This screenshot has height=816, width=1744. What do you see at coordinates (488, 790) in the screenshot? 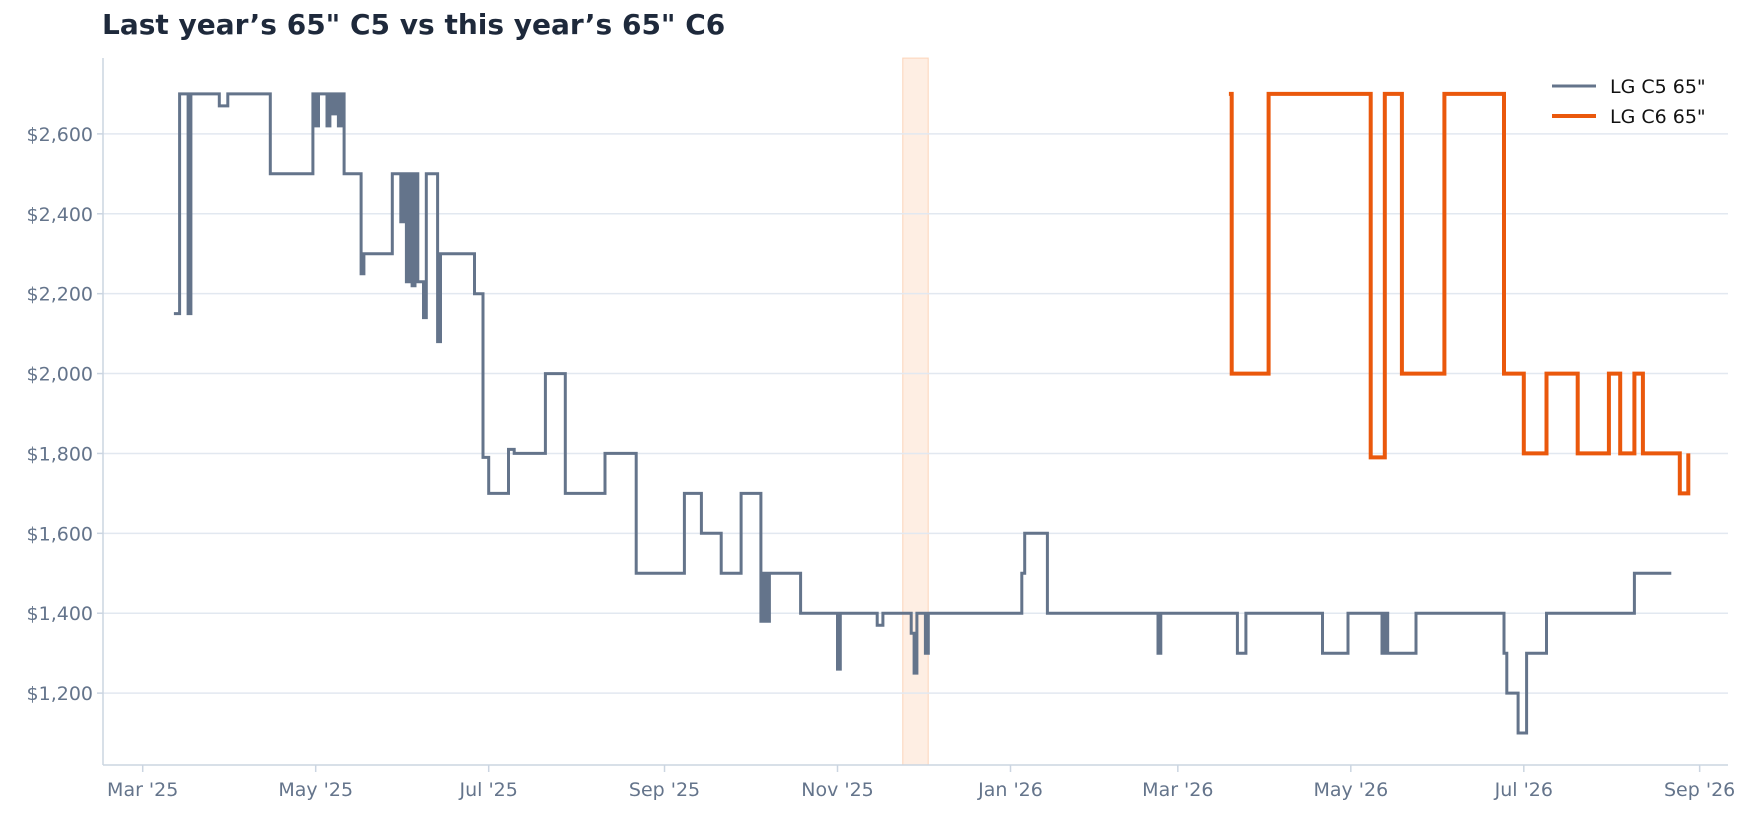
I see `x-tick-label: Jul '25` at bounding box center [488, 790].